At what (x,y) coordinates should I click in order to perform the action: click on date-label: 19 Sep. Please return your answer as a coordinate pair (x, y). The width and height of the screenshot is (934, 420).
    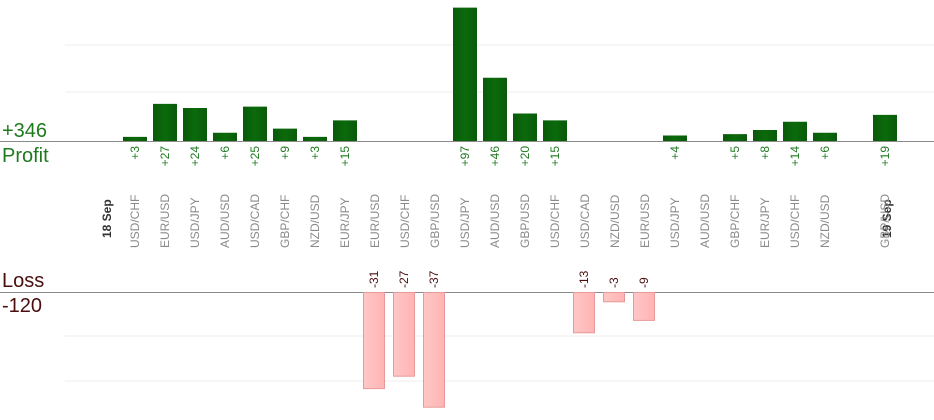
    Looking at the image, I should click on (887, 218).